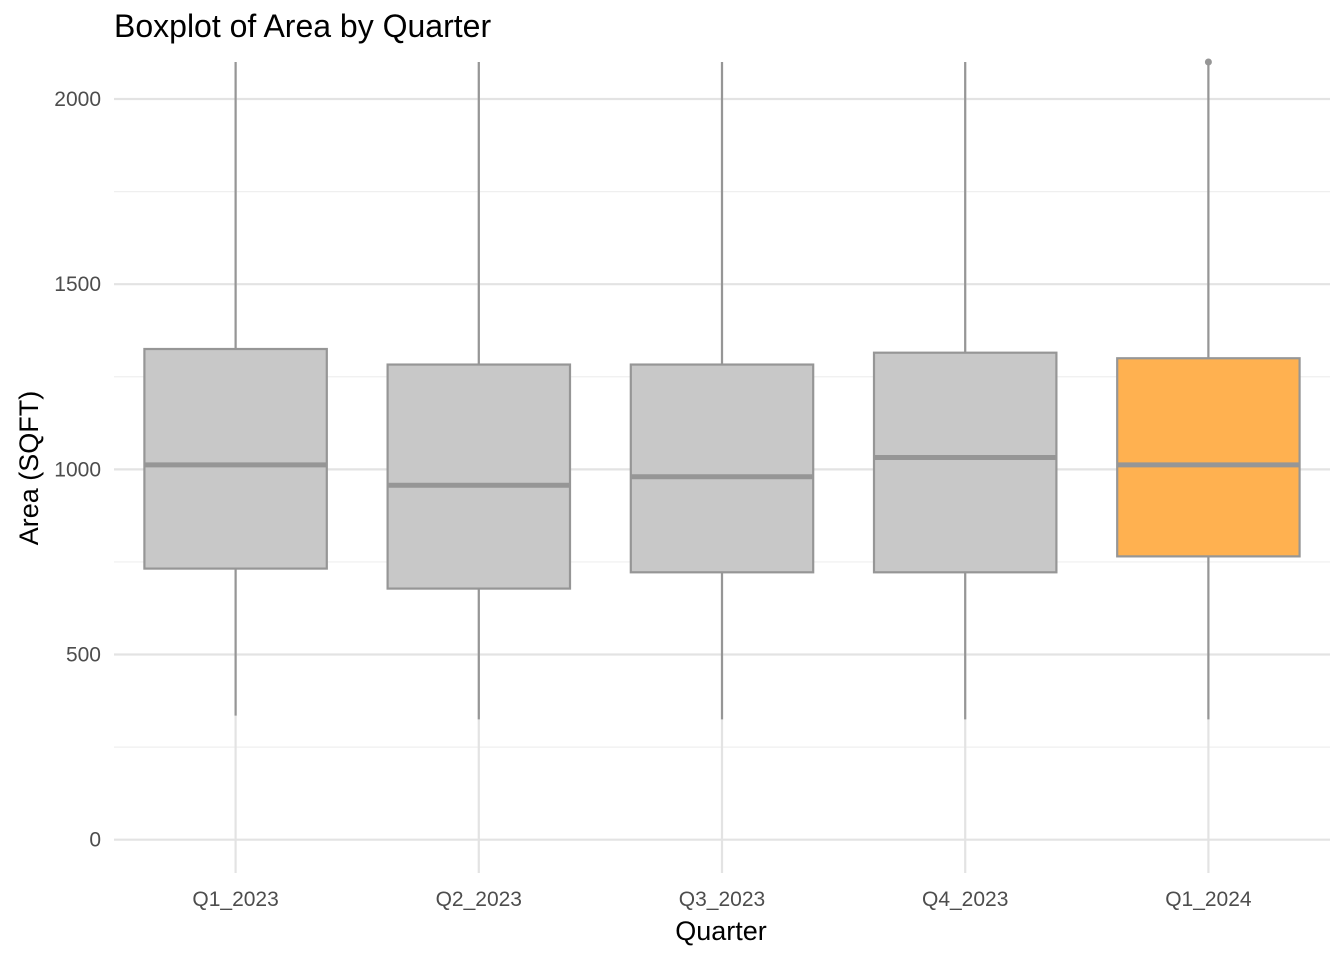  I want to click on outlier-point, so click(1208, 62).